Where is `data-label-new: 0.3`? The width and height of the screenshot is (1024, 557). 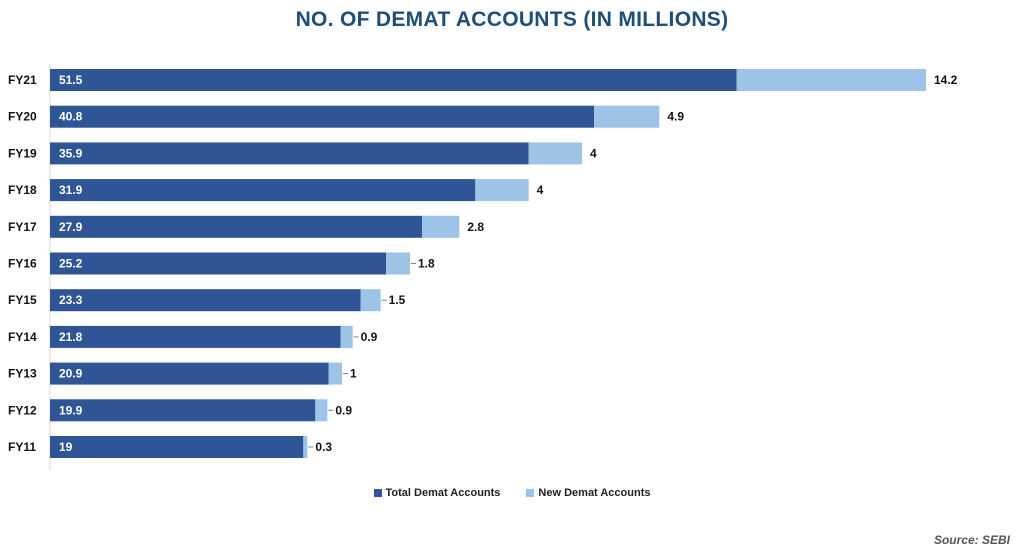
data-label-new: 0.3 is located at coordinates (323, 447).